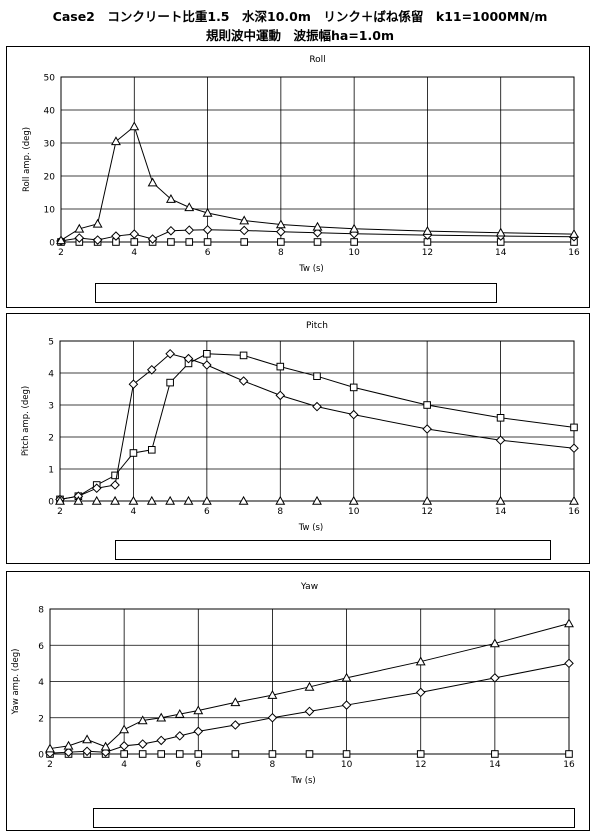 Image resolution: width=600 pixels, height=836 pixels. What do you see at coordinates (50, 112) in the screenshot?
I see `roll-y-tick-label: 40` at bounding box center [50, 112].